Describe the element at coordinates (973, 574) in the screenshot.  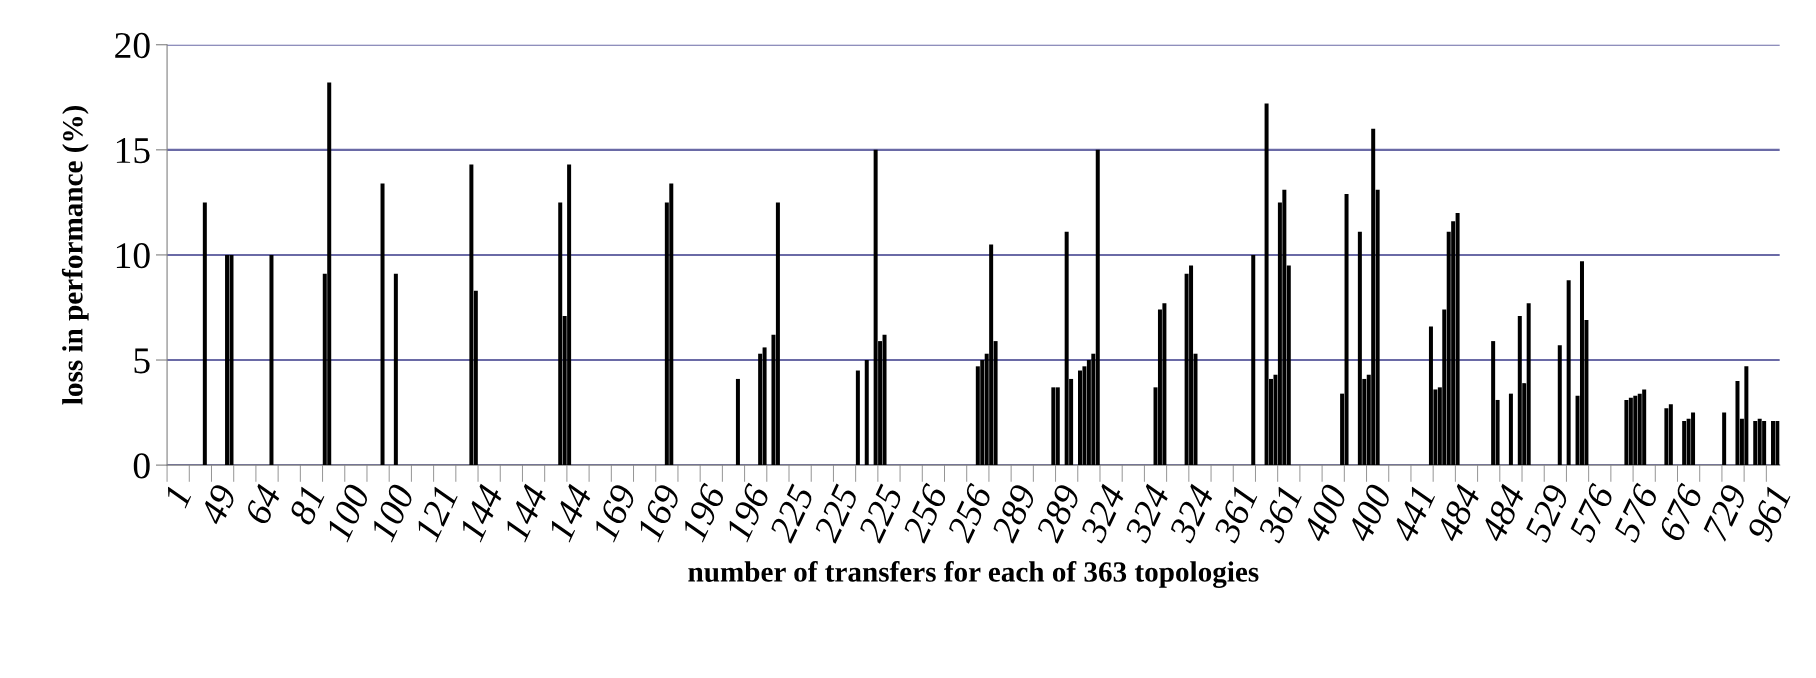
I see `x-axis-title: number of transfers for each of 363 topologies` at that location.